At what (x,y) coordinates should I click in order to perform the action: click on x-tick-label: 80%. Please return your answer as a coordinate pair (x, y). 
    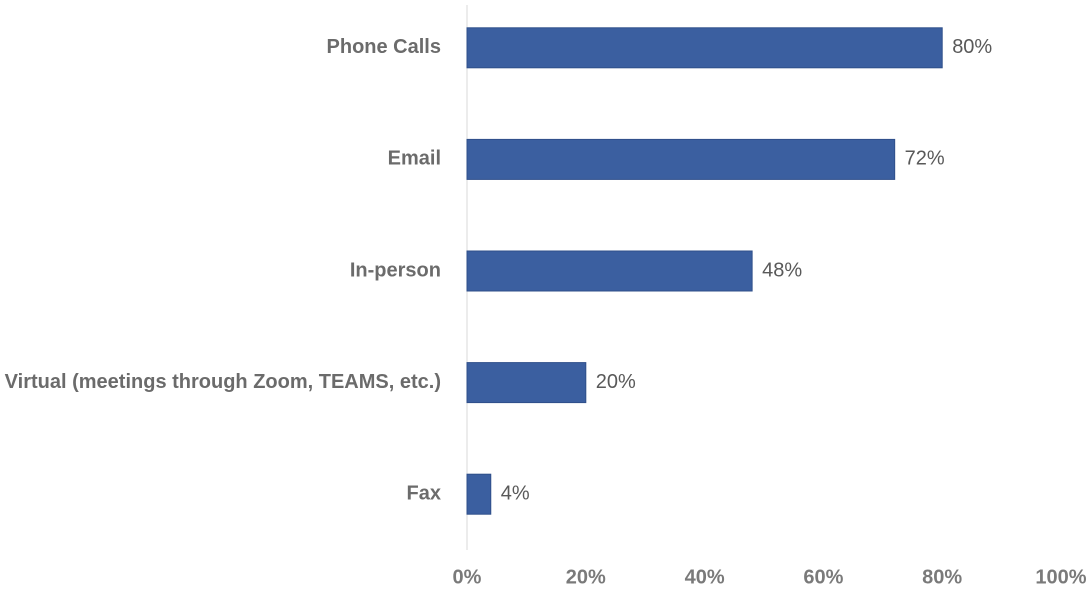
    Looking at the image, I should click on (942, 577).